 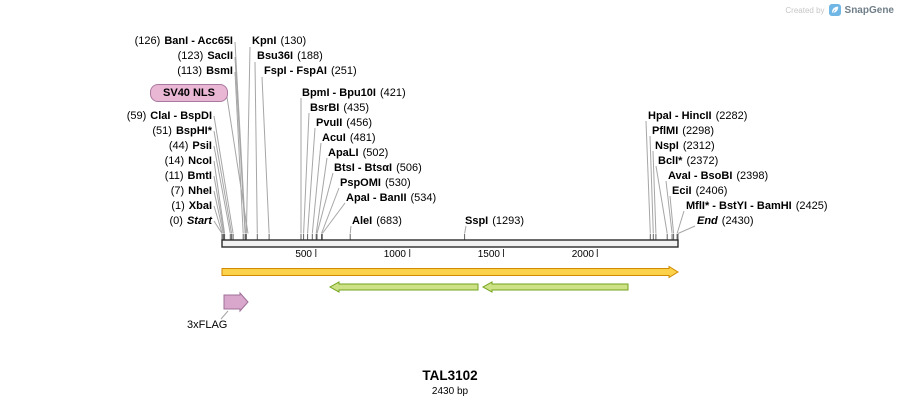 I want to click on label-sspi: SspI (1293), so click(x=494, y=221).